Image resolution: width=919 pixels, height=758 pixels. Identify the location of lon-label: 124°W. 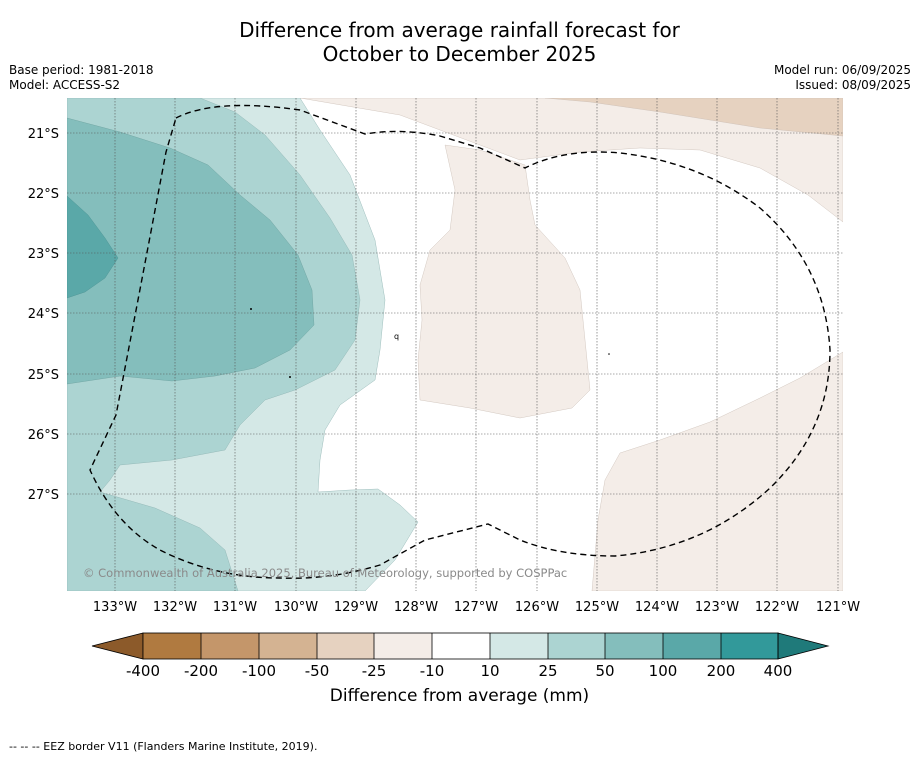
(657, 607).